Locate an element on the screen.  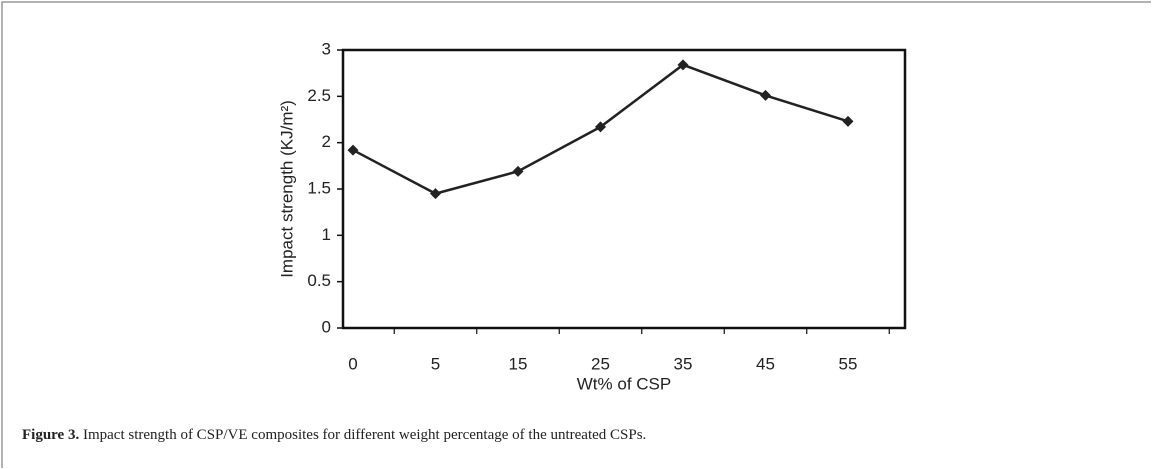
x-axis-label: Wt% of CSP is located at coordinates (624, 383).